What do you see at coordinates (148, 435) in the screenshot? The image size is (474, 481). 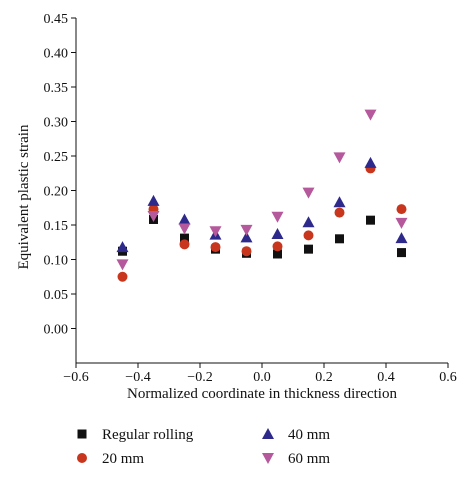 I see `legend-label: Regular rolling` at bounding box center [148, 435].